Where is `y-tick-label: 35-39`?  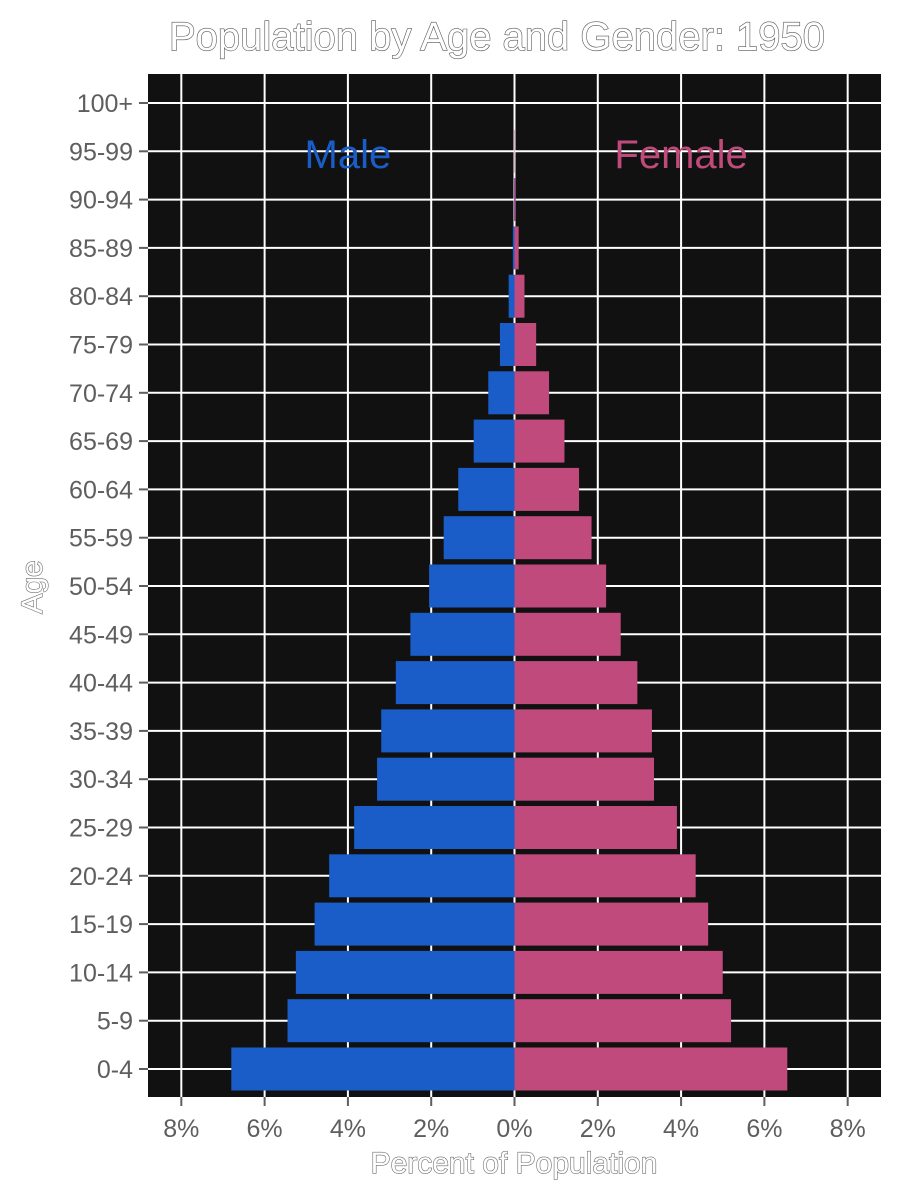
y-tick-label: 35-39 is located at coordinates (101, 732).